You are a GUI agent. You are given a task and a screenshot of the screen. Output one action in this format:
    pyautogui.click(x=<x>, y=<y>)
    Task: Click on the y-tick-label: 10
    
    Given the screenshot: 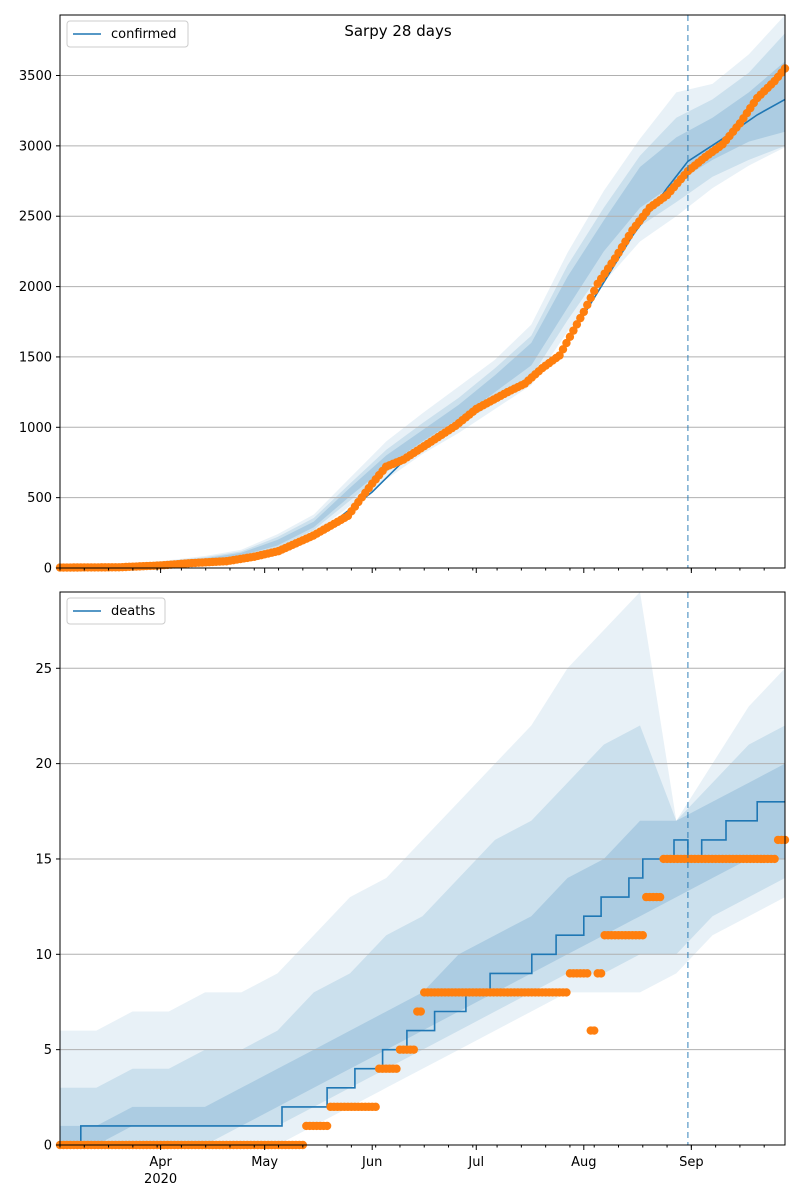 What is the action you would take?
    pyautogui.click(x=43, y=955)
    